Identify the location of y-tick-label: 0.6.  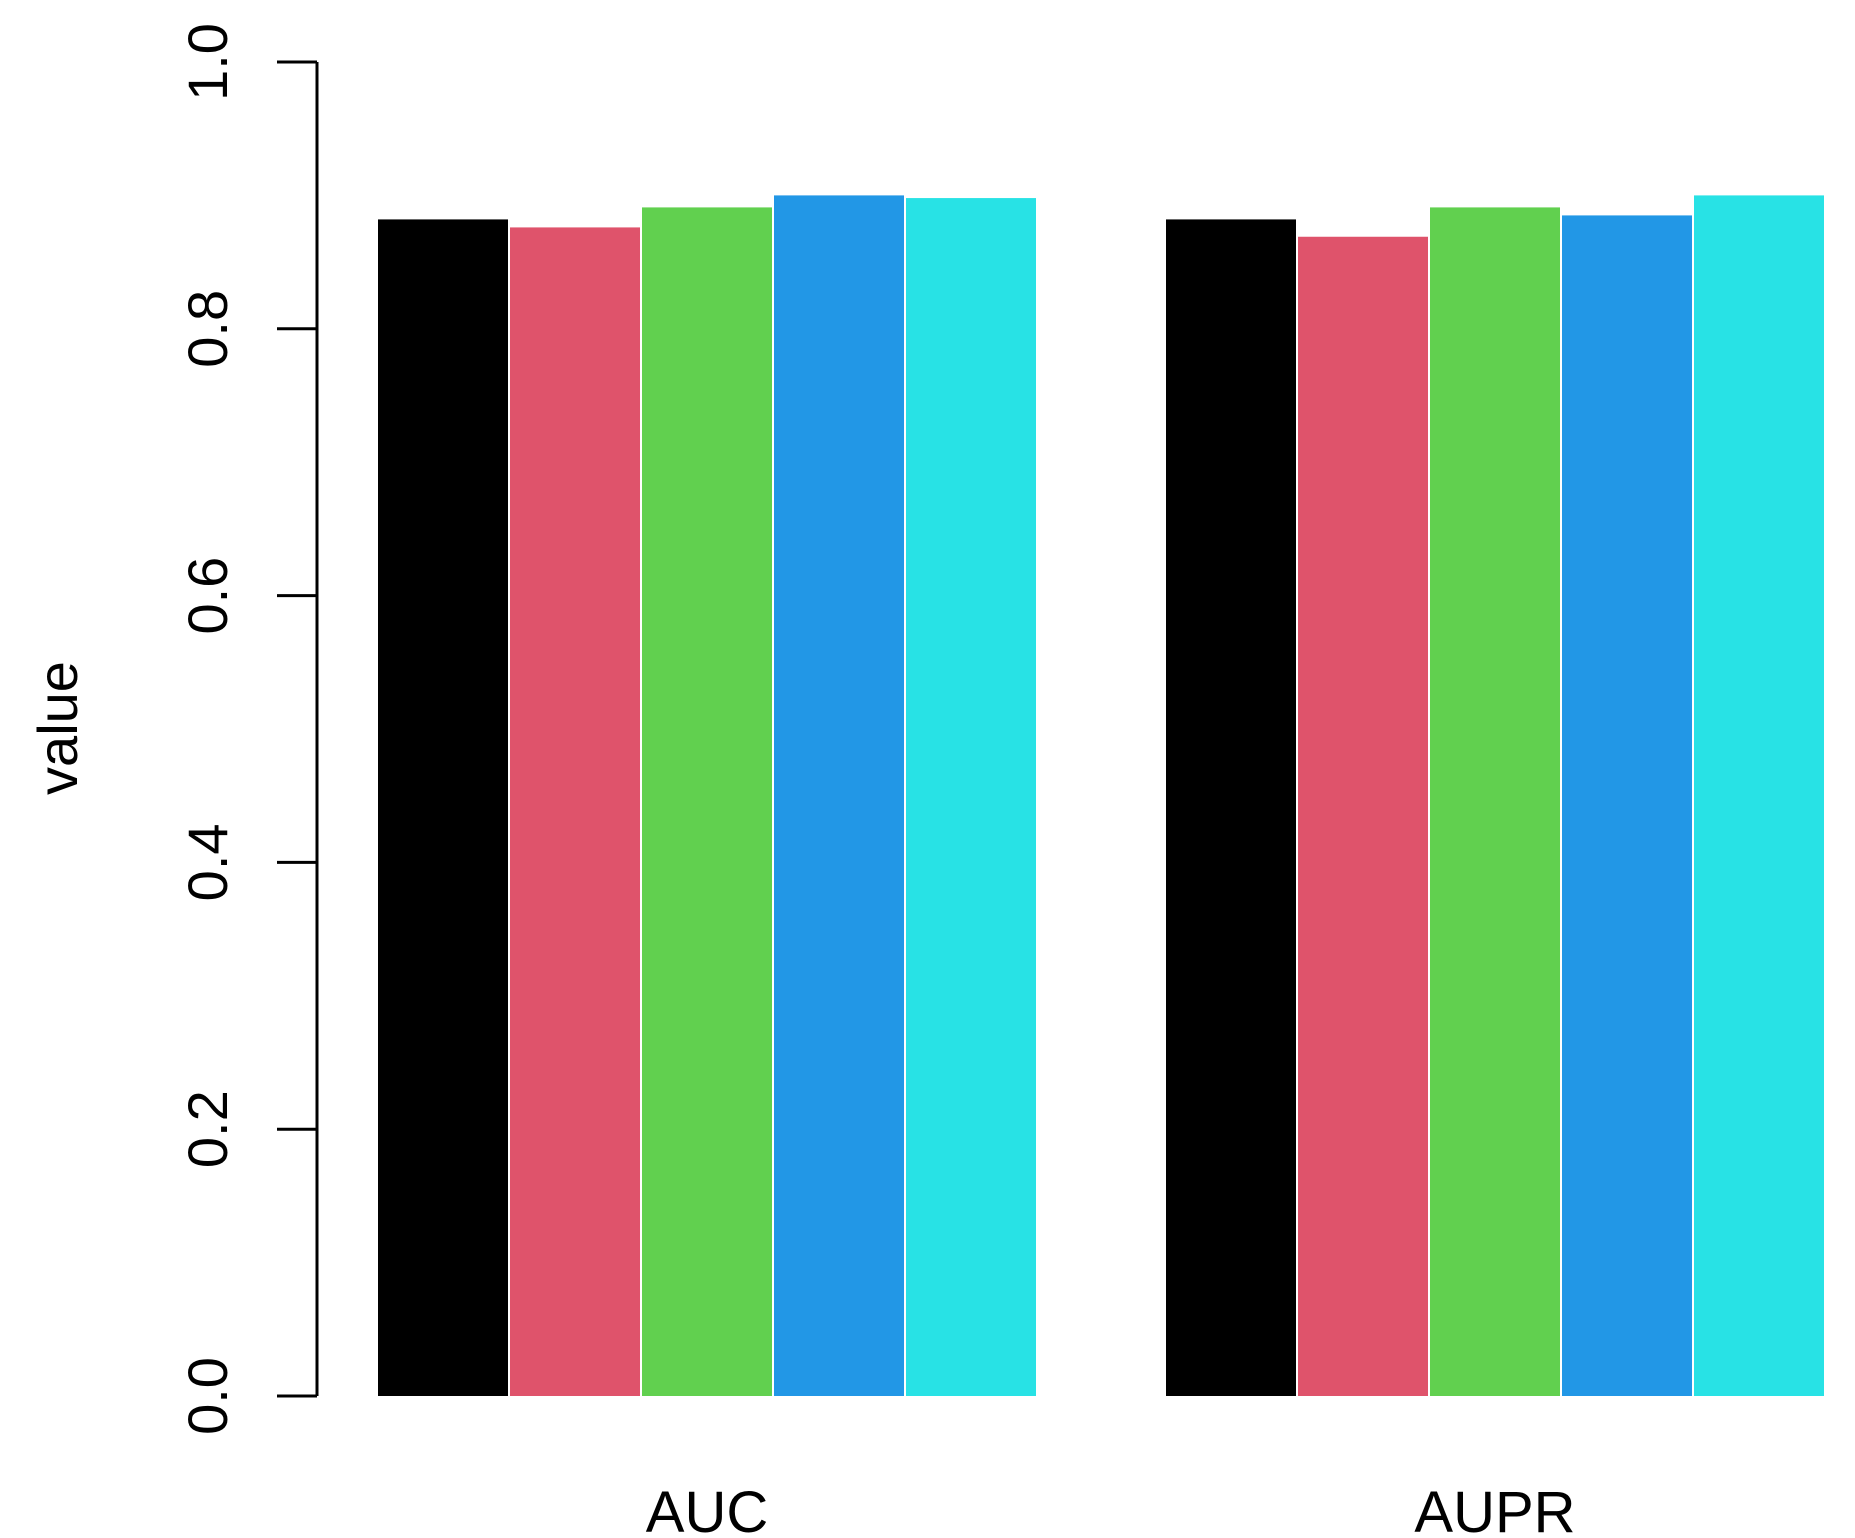
(207, 596).